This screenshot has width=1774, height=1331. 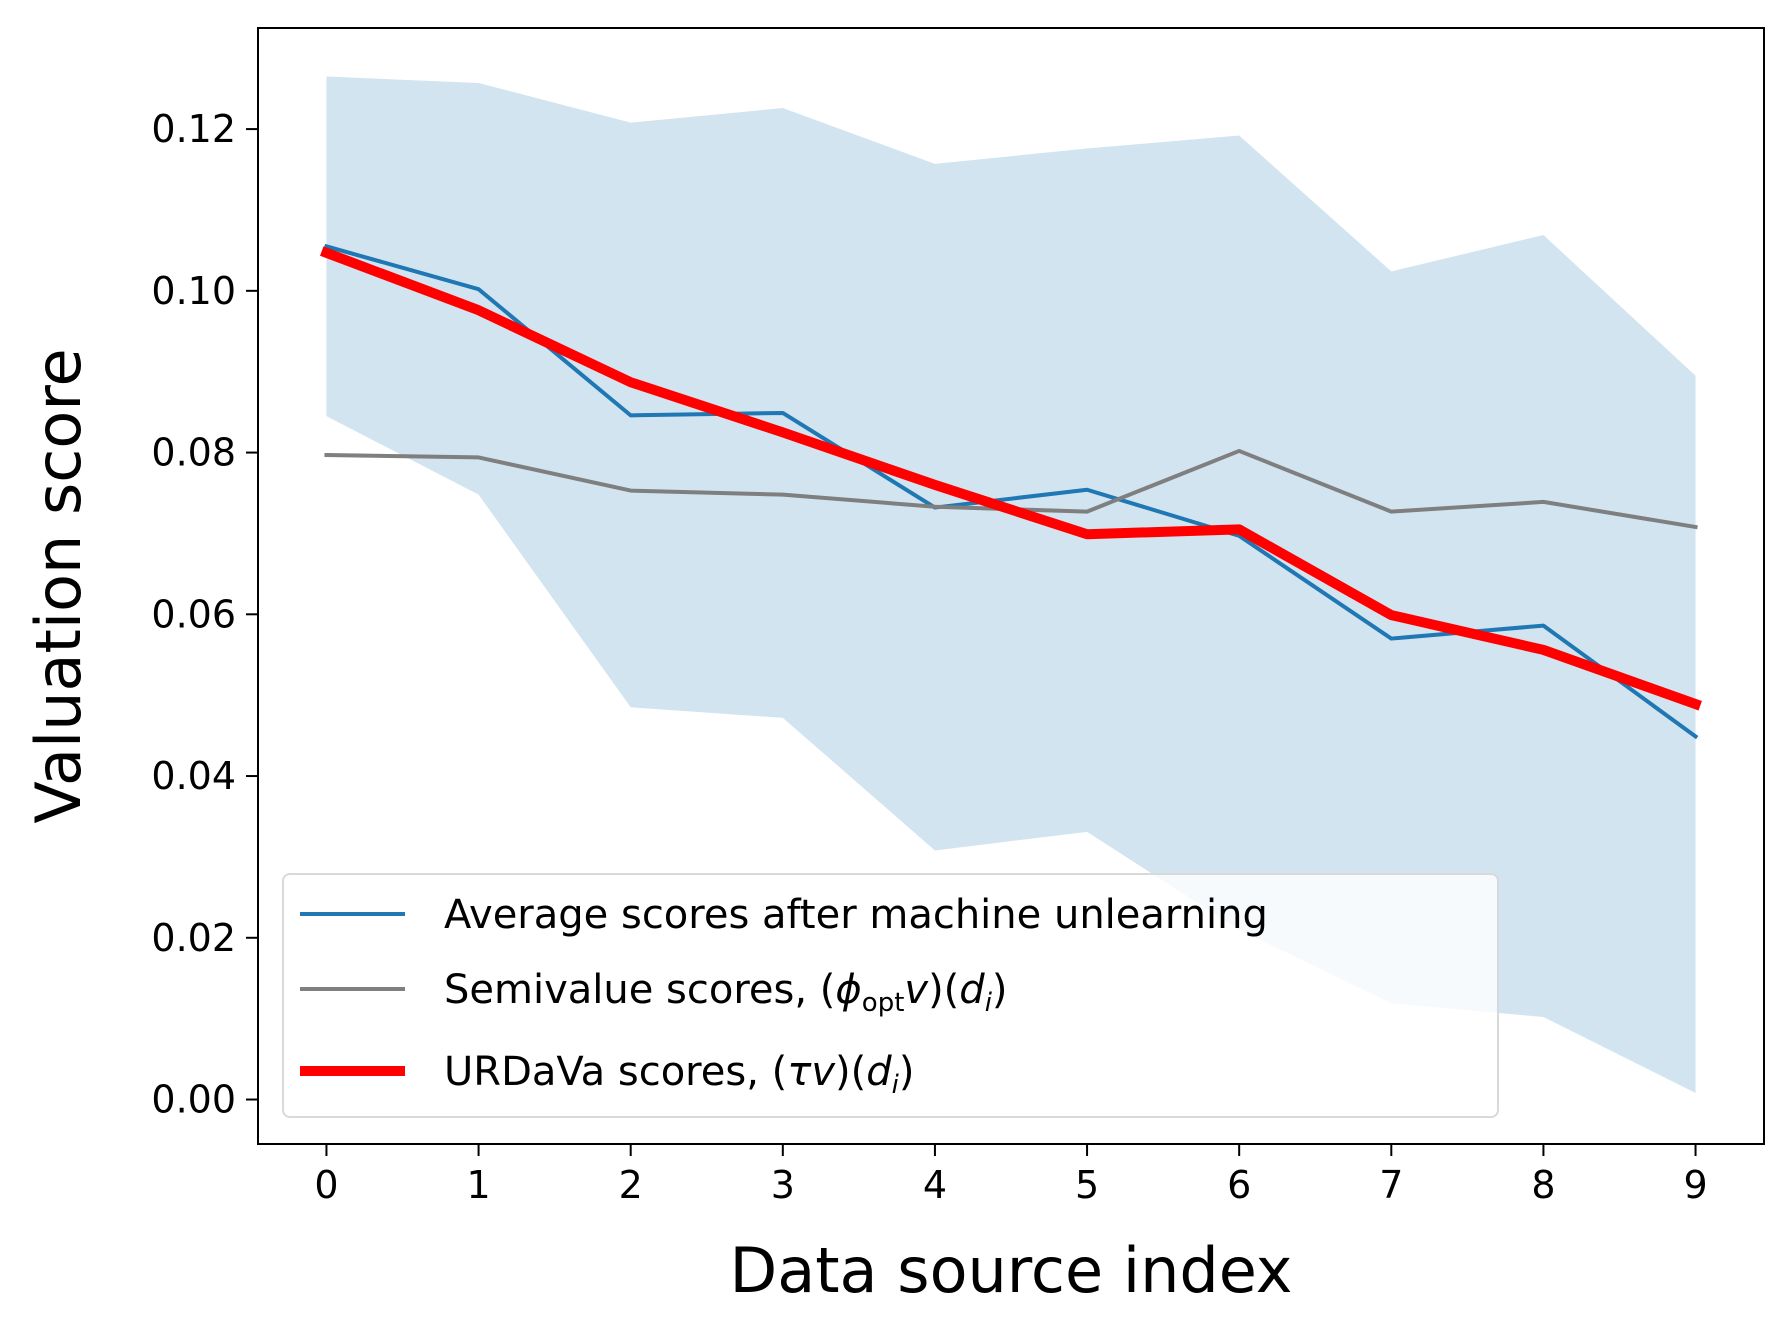 I want to click on x-tick-label: 1, so click(x=478, y=1185).